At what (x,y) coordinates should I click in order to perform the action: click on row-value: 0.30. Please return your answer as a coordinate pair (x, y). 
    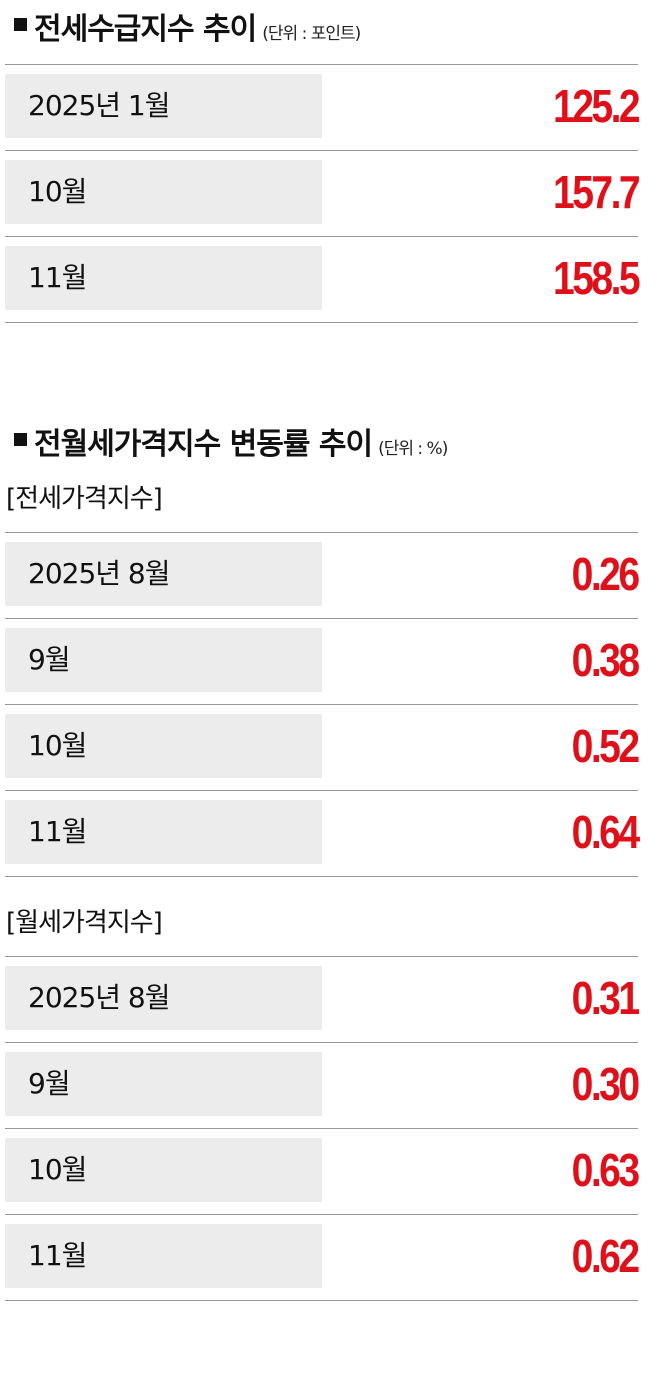
    Looking at the image, I should click on (606, 1084).